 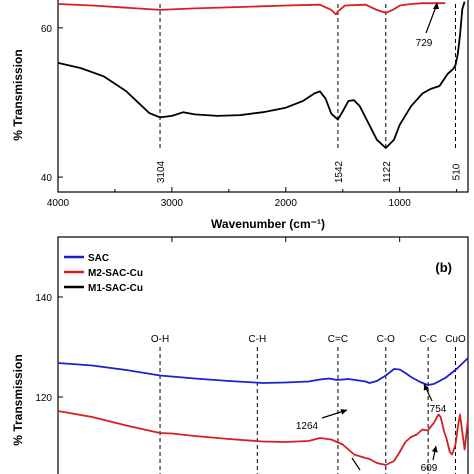 What do you see at coordinates (115, 273) in the screenshot?
I see `legend-entry: M2-SAC-Cu` at bounding box center [115, 273].